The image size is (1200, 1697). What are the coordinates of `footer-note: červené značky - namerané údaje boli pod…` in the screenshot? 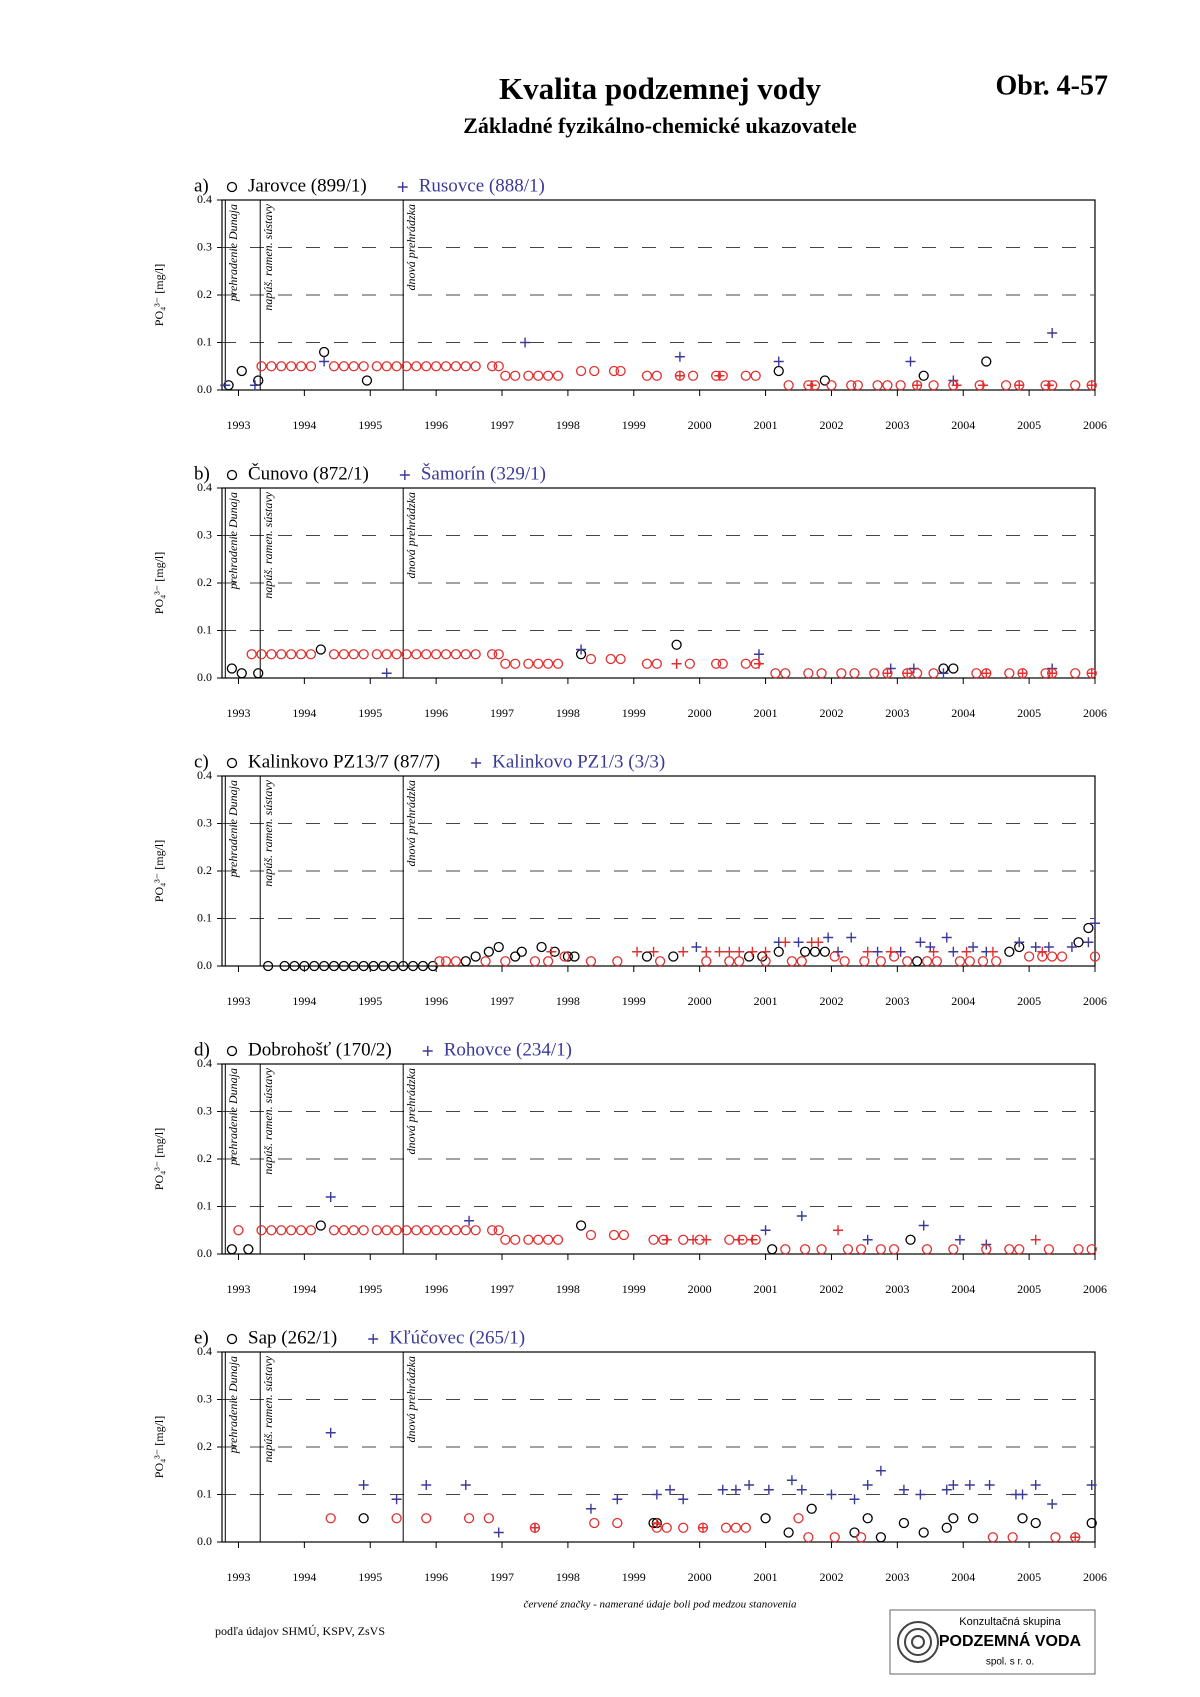 It's located at (660, 1605).